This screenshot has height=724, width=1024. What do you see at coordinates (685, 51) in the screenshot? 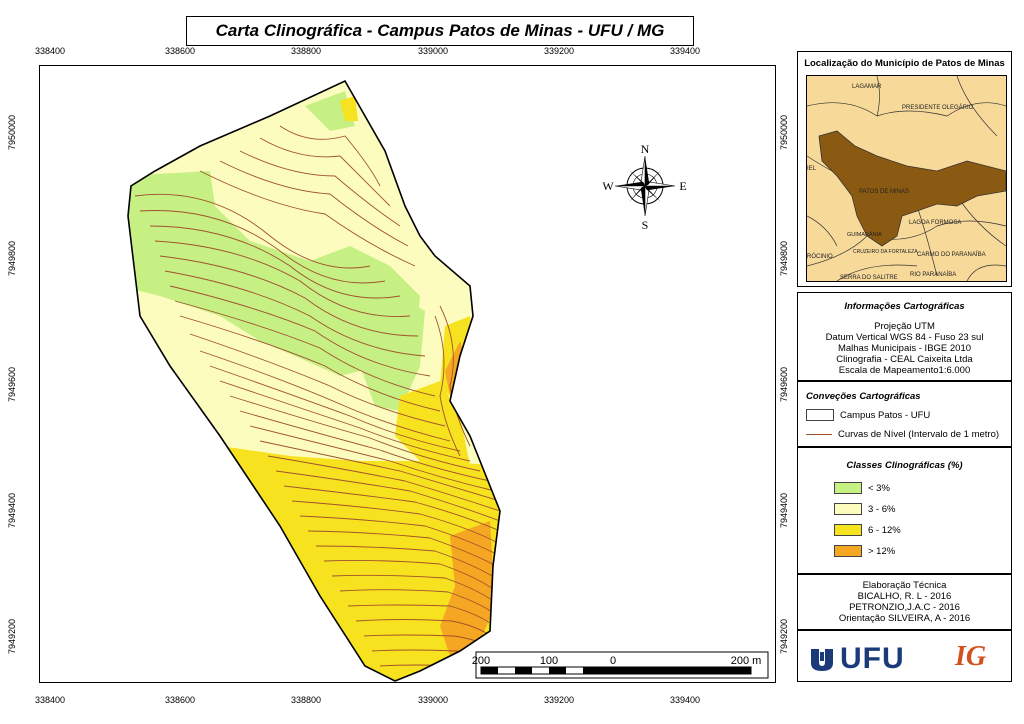
I see `x-tick-top: 339400` at bounding box center [685, 51].